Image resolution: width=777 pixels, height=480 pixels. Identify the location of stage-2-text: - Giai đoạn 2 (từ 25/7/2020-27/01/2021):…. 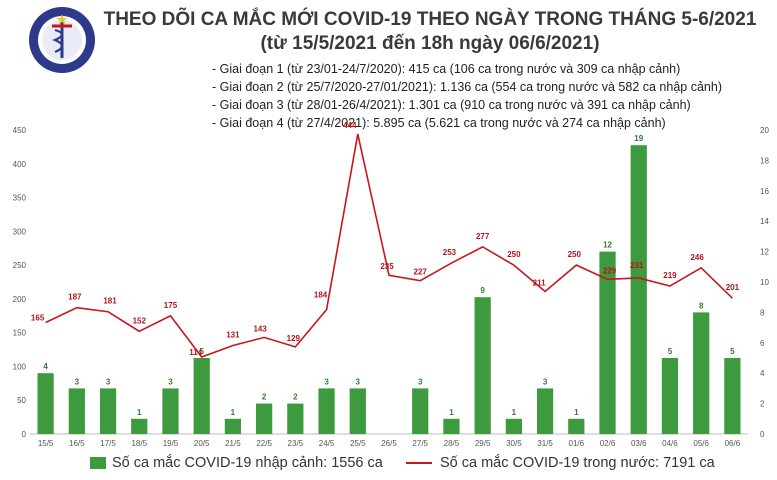
(467, 87).